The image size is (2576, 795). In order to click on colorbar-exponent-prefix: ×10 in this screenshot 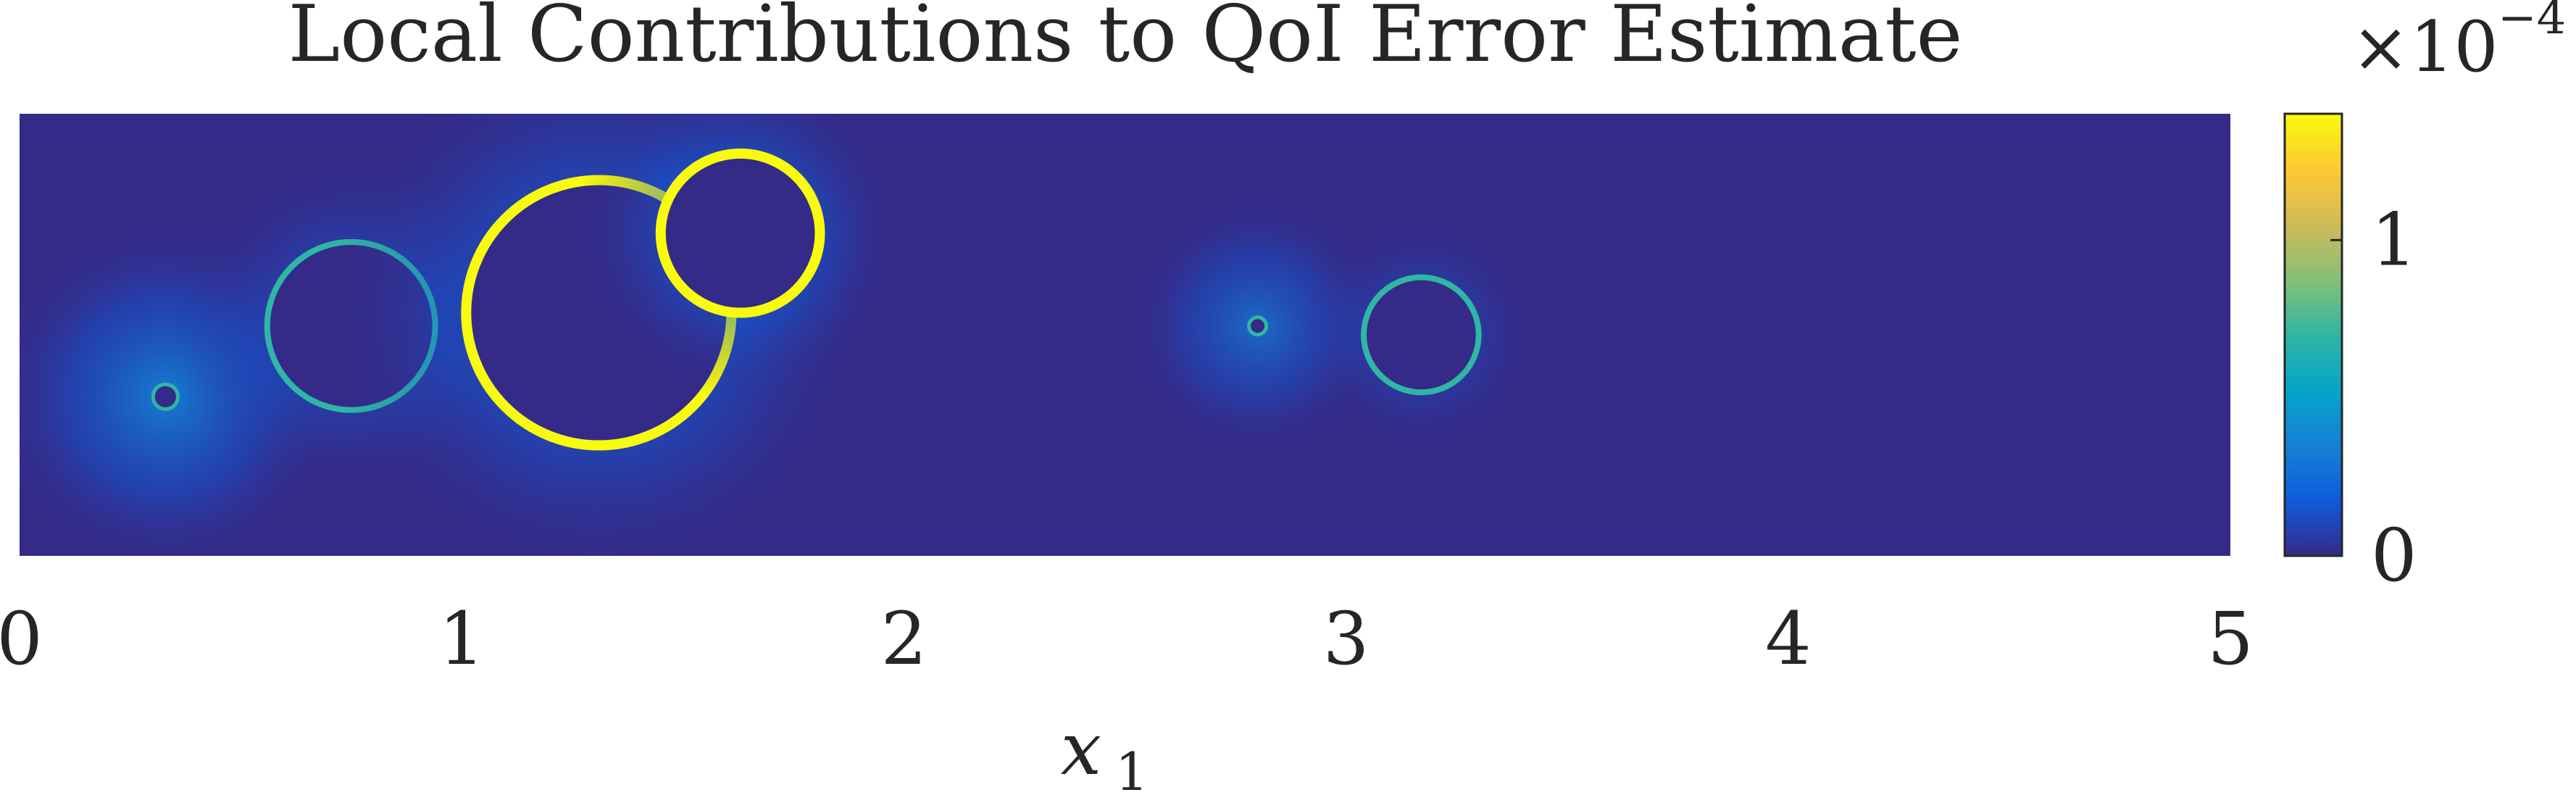, I will do `click(2424, 47)`.